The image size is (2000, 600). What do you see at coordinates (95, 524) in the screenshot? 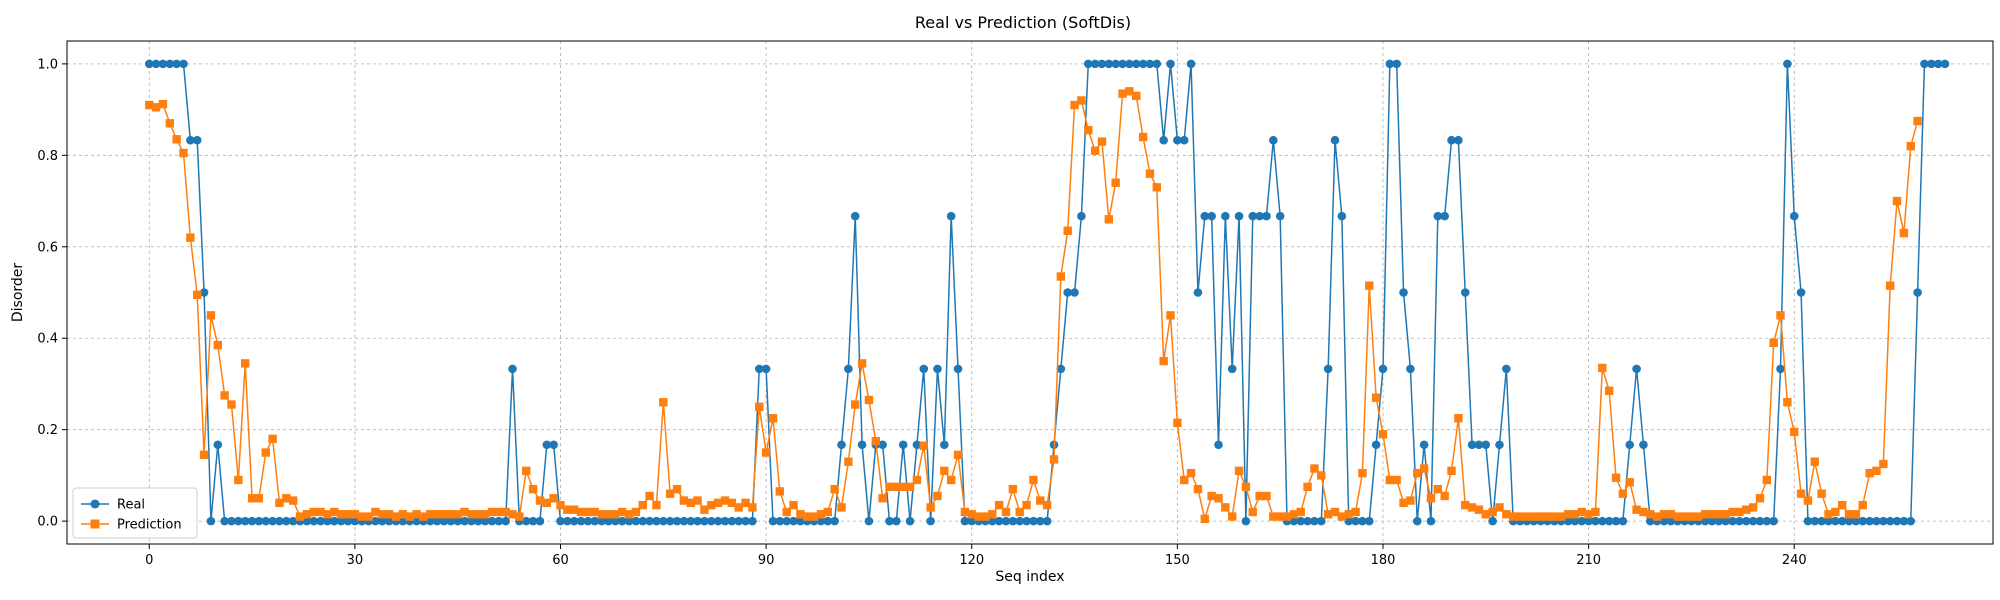
I see `legend-prediction-marker` at bounding box center [95, 524].